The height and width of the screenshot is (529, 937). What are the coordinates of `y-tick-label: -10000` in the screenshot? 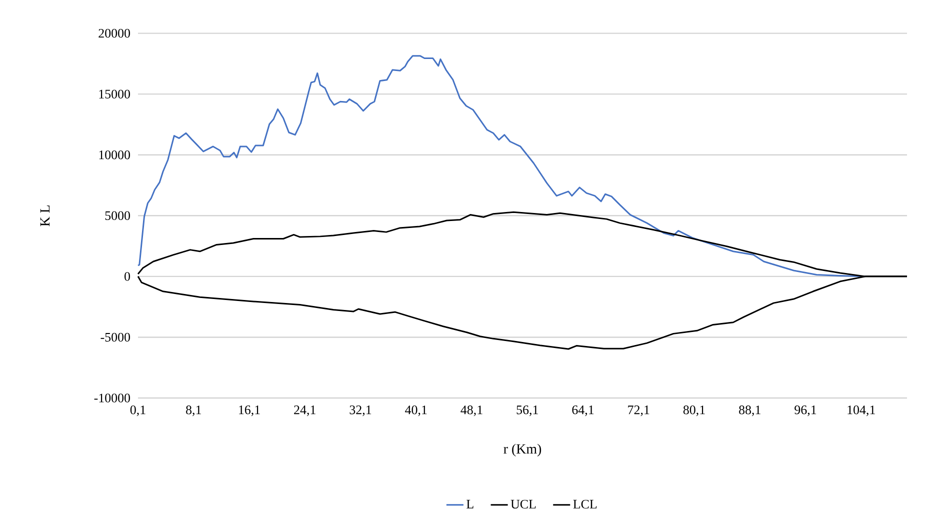 It's located at (112, 398).